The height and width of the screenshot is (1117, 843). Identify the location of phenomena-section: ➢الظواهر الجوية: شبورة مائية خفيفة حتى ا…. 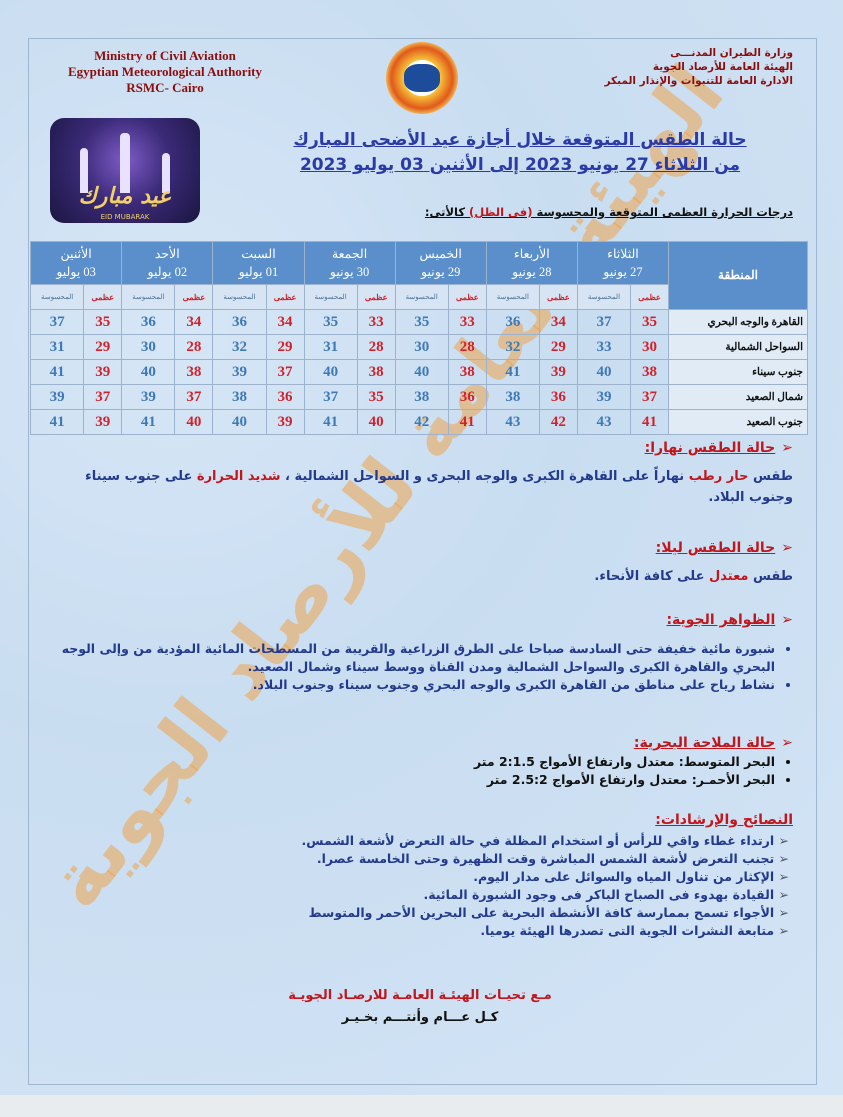
(423, 653).